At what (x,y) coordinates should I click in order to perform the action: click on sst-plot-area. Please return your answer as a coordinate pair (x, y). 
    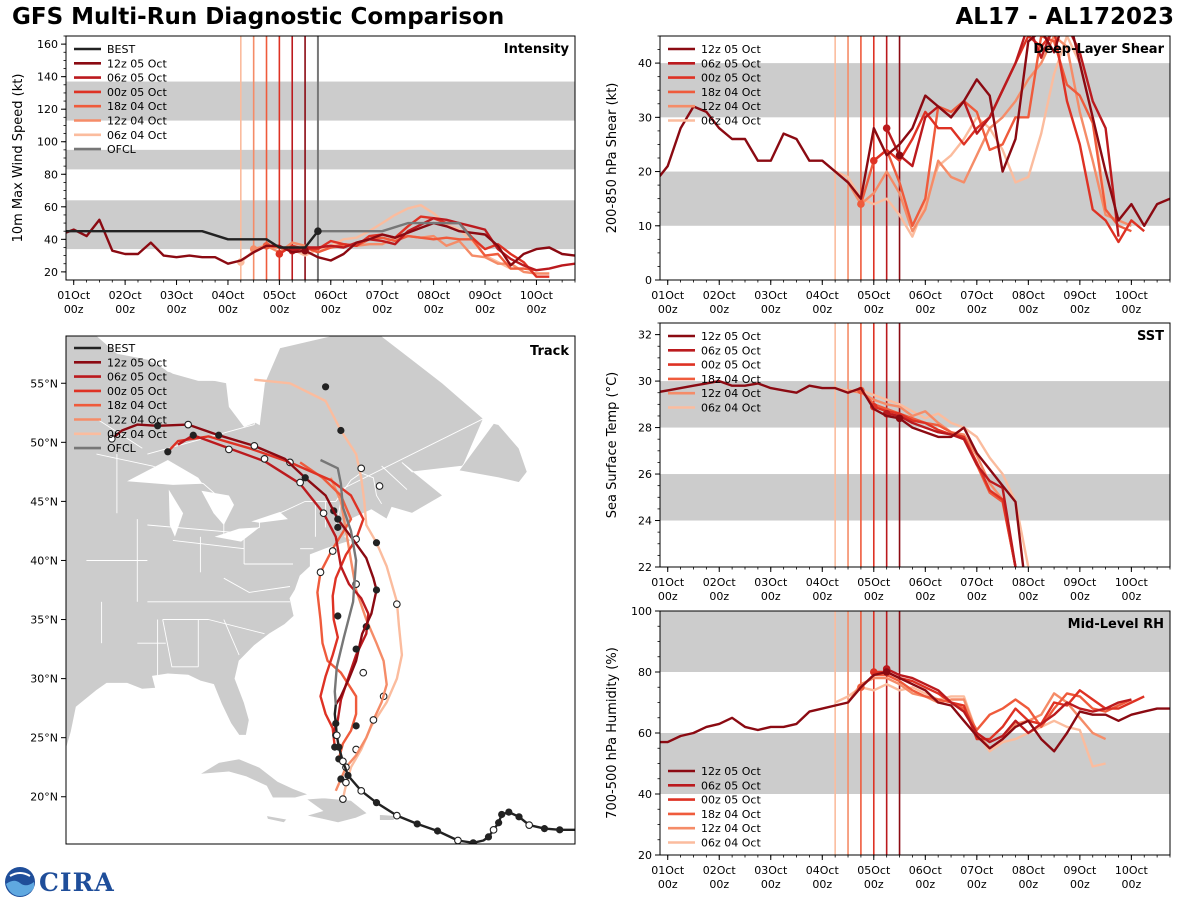
    Looking at the image, I should click on (915, 445).